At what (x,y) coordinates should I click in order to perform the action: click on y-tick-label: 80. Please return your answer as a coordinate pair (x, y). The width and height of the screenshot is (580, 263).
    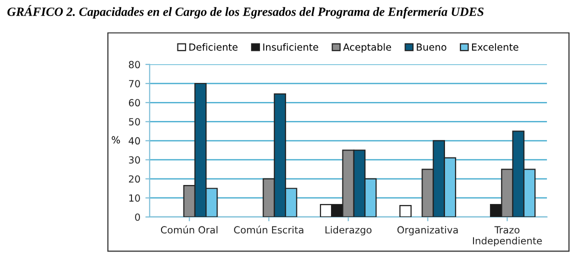
    Looking at the image, I should click on (134, 64).